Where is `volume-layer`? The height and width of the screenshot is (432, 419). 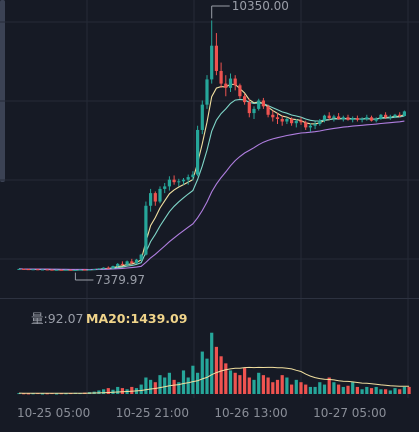 volume-layer is located at coordinates (214, 363).